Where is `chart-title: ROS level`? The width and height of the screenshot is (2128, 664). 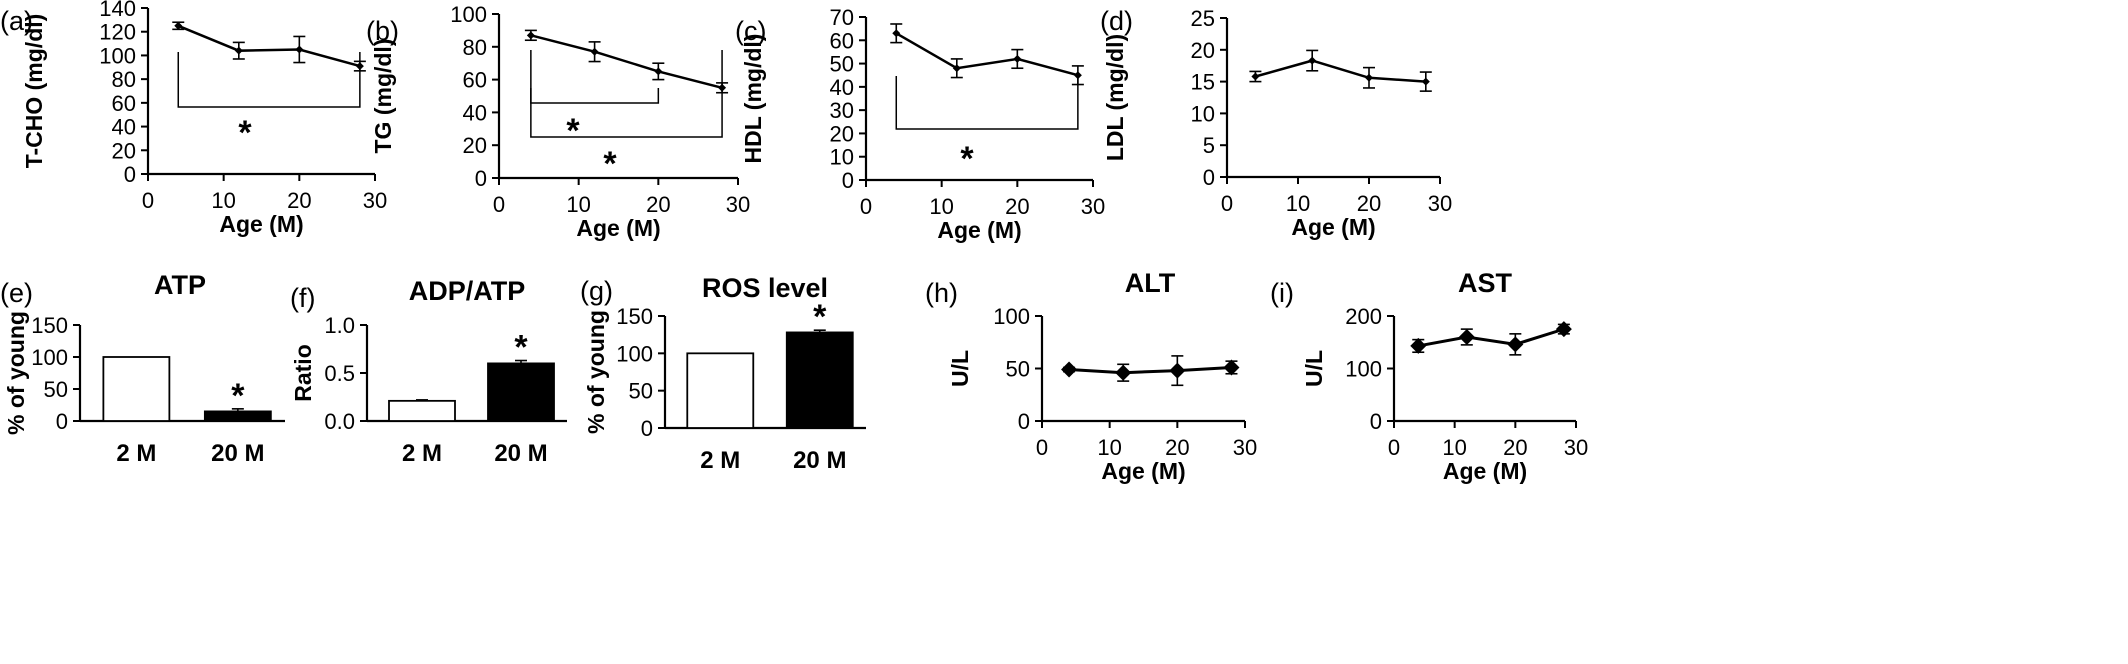 chart-title: ROS level is located at coordinates (765, 288).